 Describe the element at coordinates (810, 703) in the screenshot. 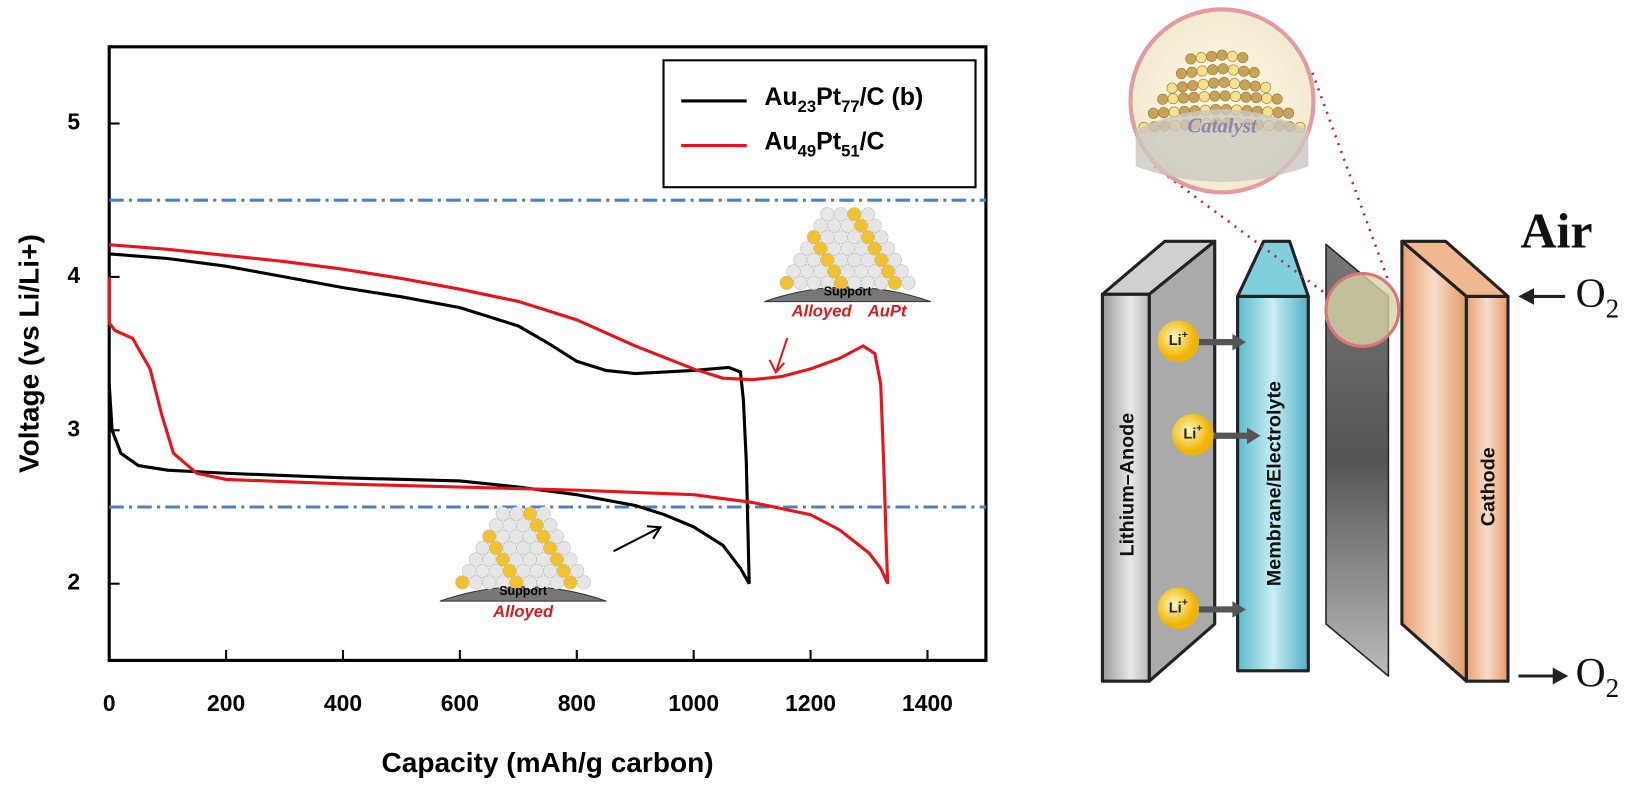

I see `x-tick-label: 1200` at that location.